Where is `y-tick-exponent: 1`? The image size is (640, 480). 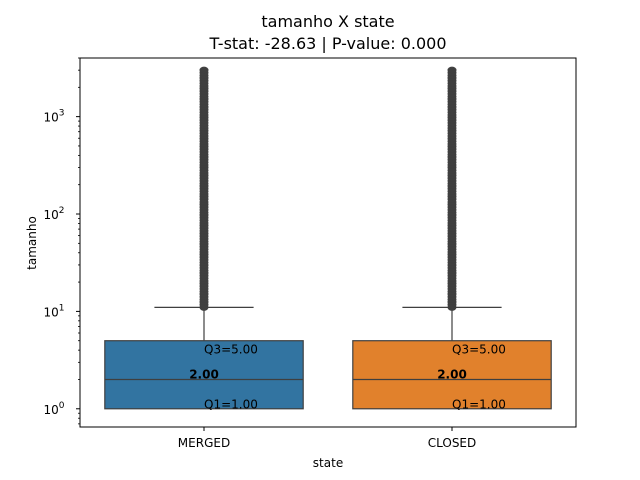
y-tick-exponent: 1 is located at coordinates (62, 308).